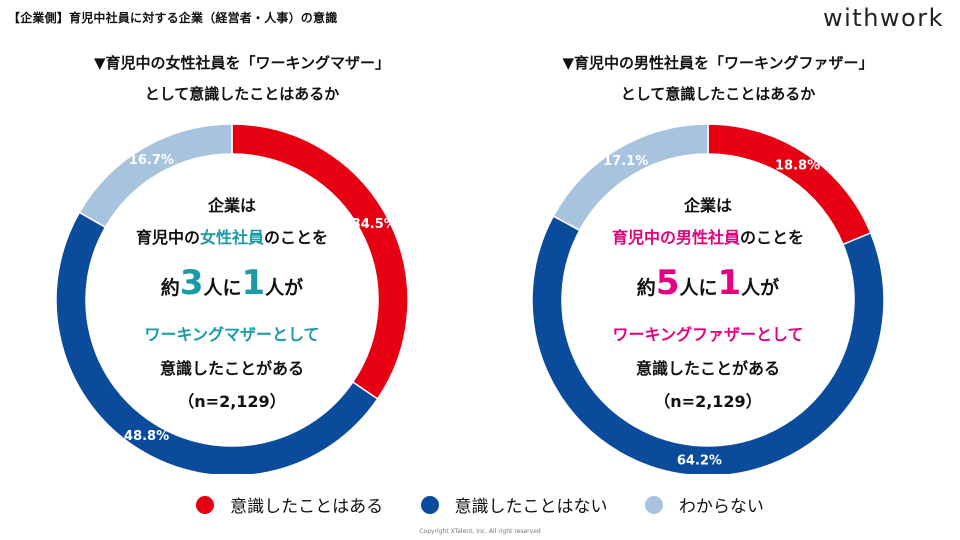 The width and height of the screenshot is (960, 540). I want to click on legend-item-not-aware: 意識したことはない, so click(514, 504).